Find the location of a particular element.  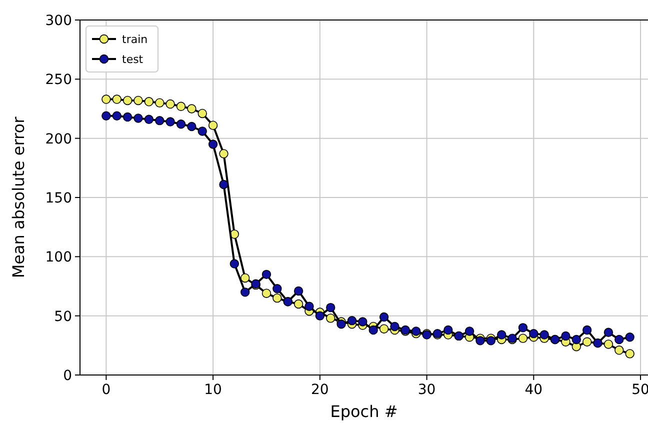

y-axis-title: Mean absolute error is located at coordinates (18, 197).